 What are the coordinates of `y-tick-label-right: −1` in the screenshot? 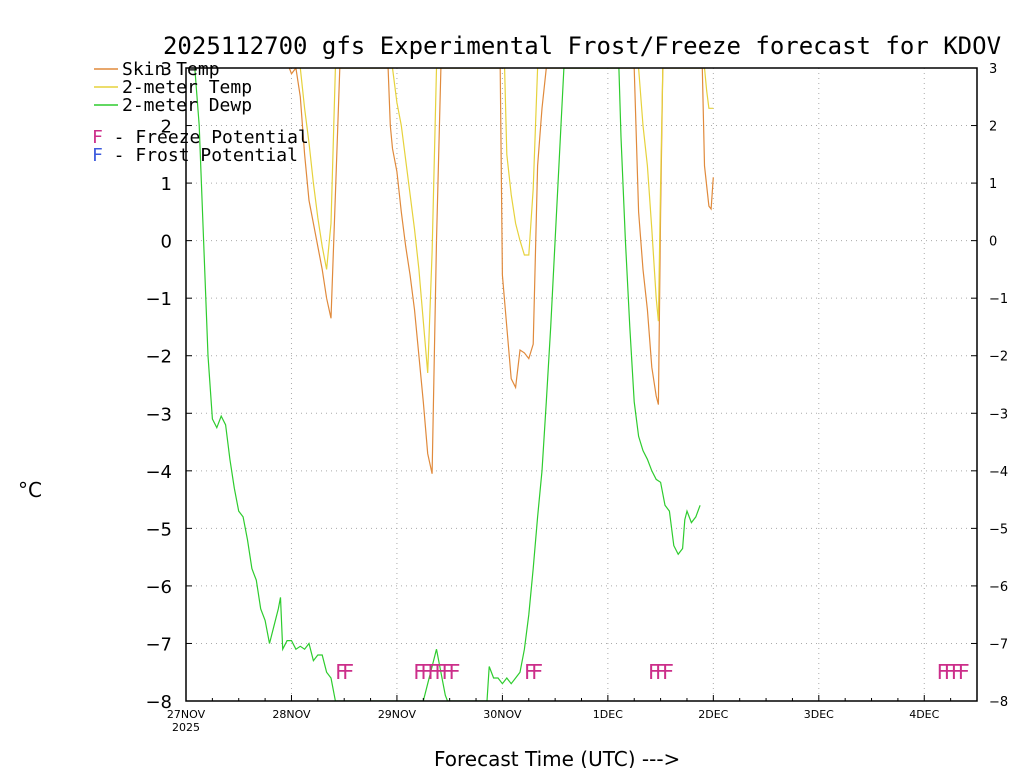 It's located at (998, 299).